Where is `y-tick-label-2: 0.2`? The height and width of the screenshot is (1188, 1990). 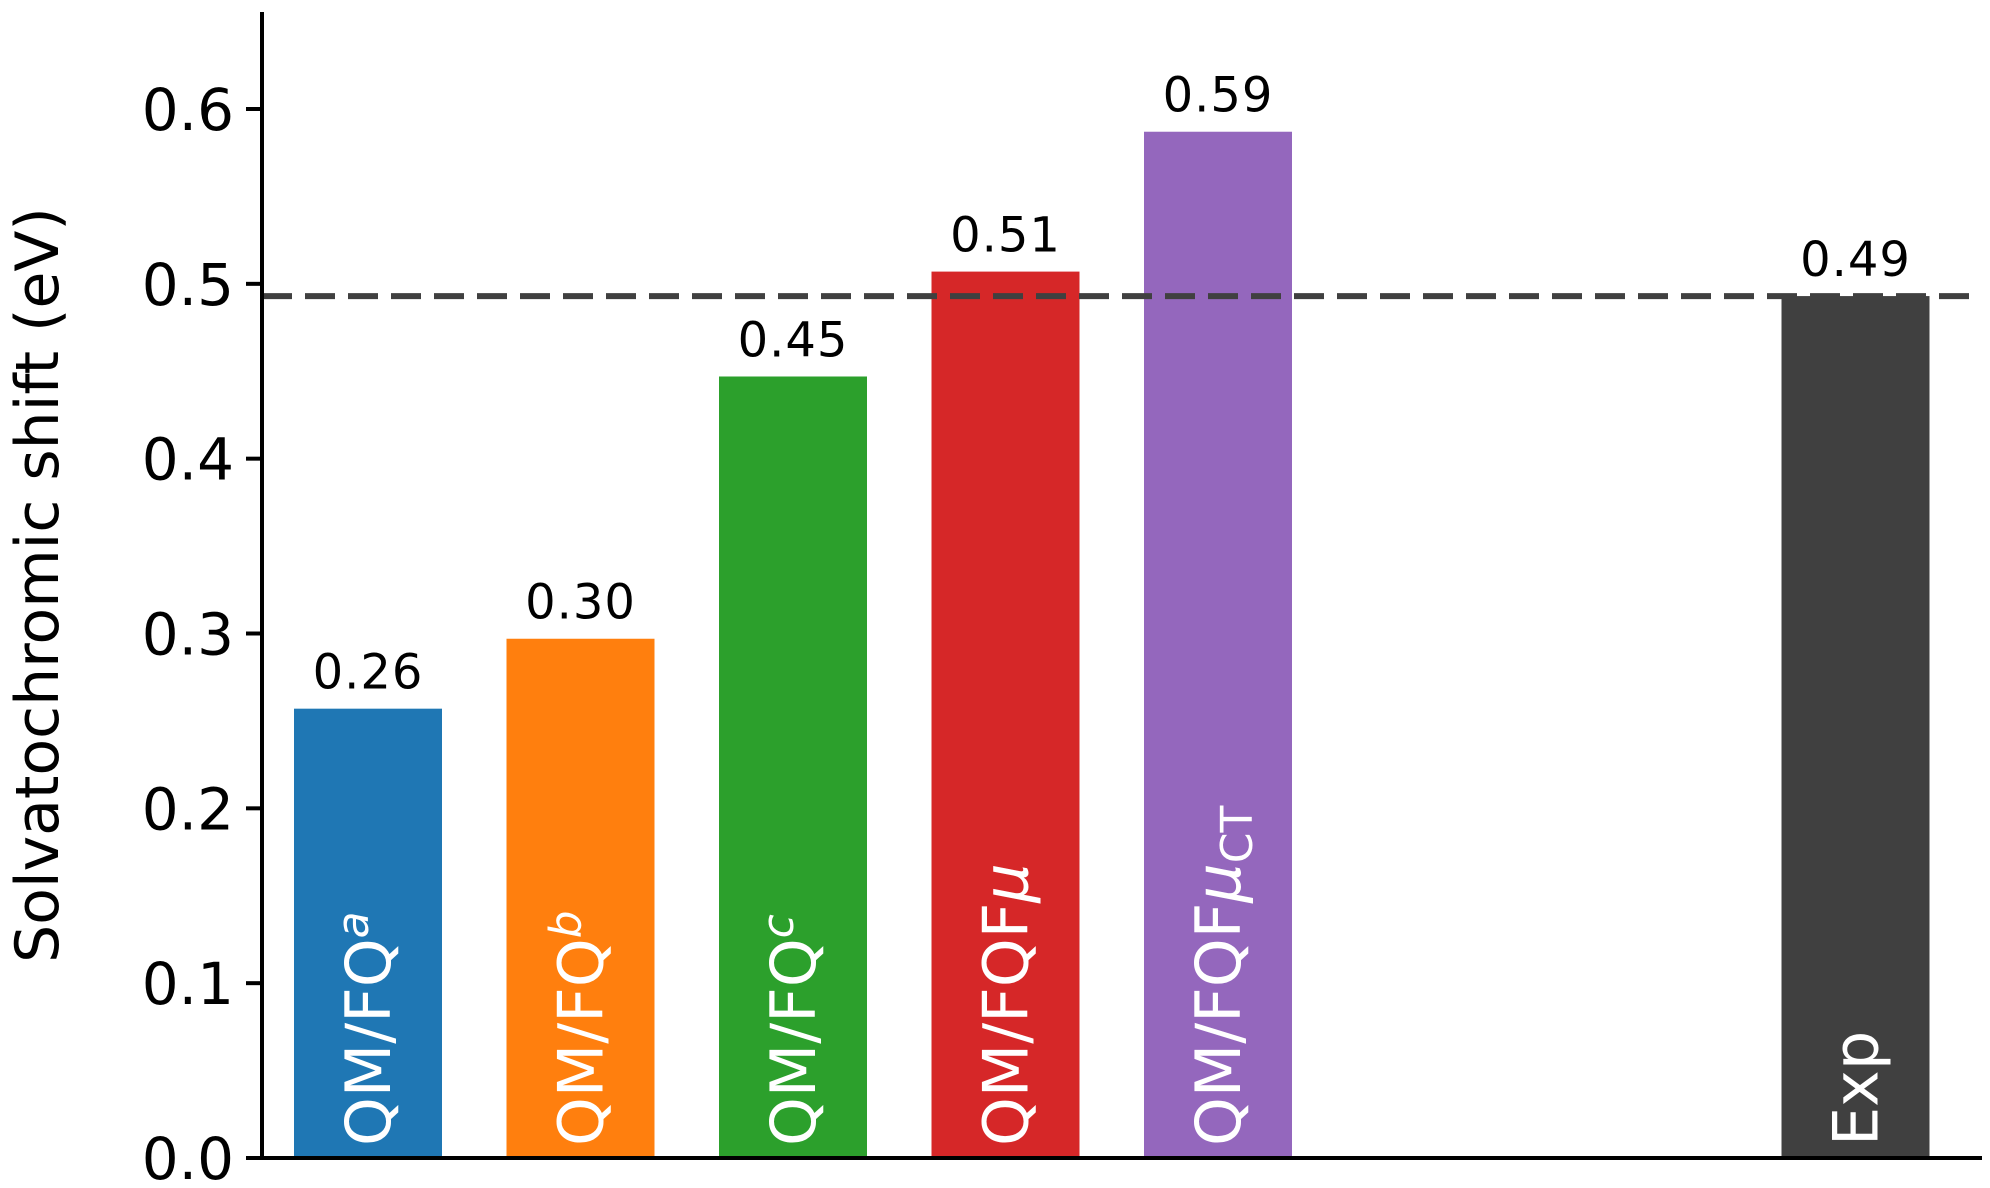
y-tick-label-2: 0.2 is located at coordinates (188, 809).